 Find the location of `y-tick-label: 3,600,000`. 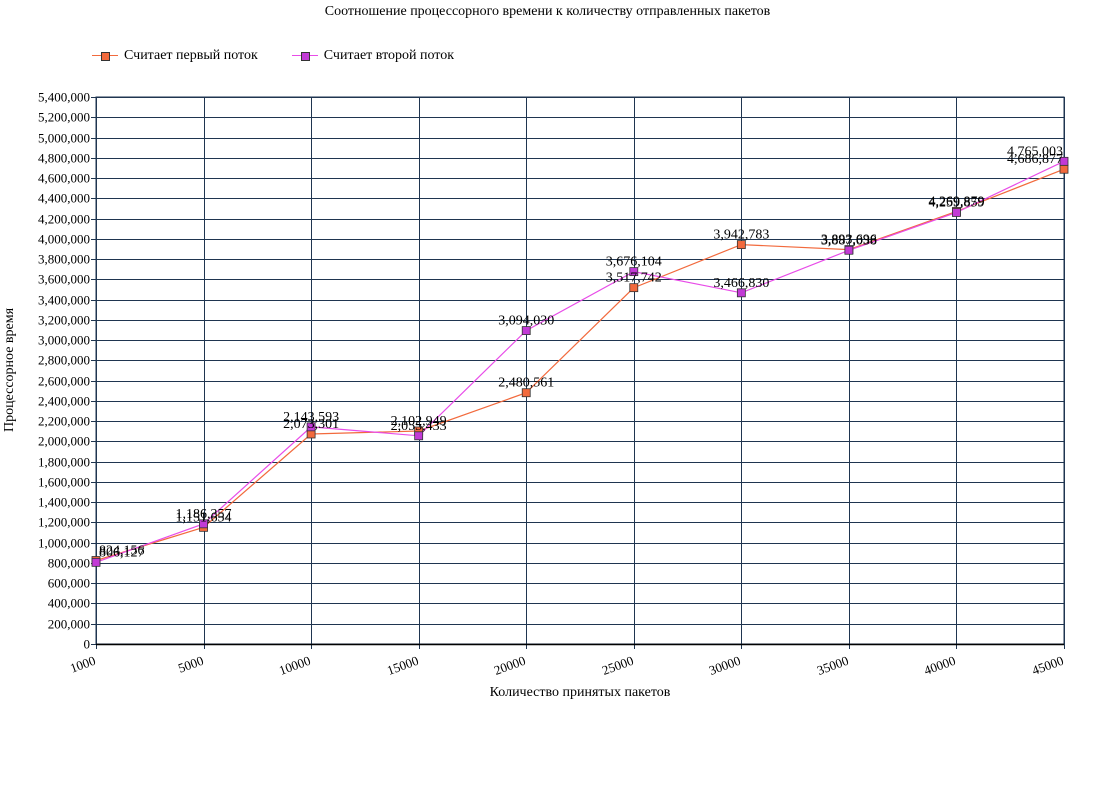

y-tick-label: 3,600,000 is located at coordinates (64, 279).